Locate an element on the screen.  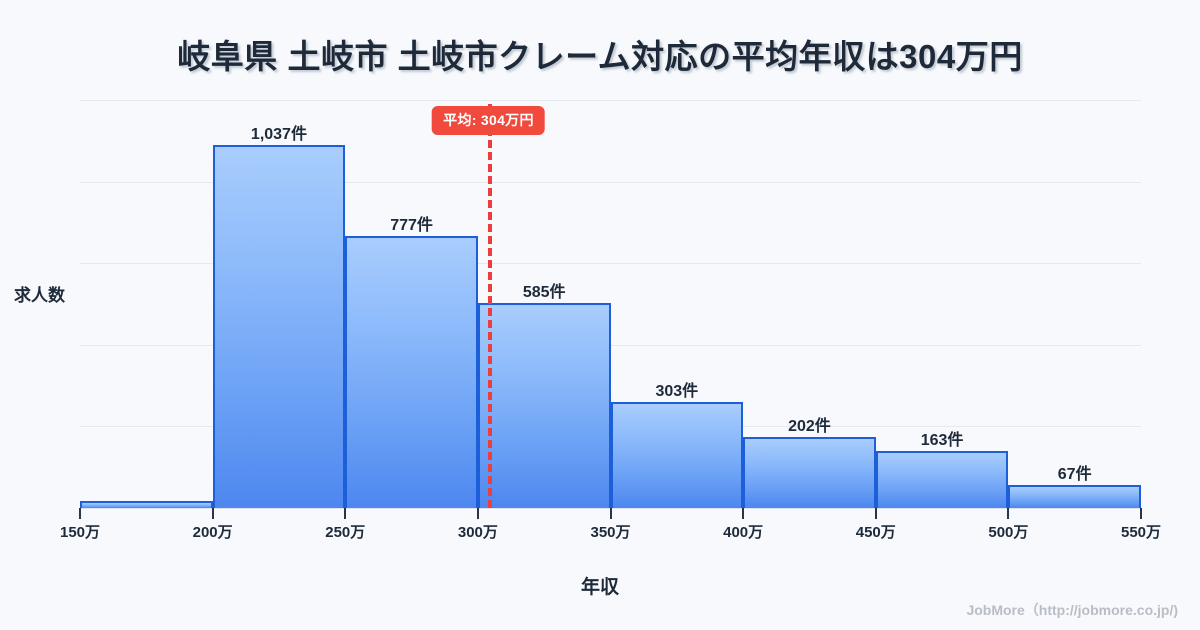
x-axis-tick-label: 350万 is located at coordinates (610, 532).